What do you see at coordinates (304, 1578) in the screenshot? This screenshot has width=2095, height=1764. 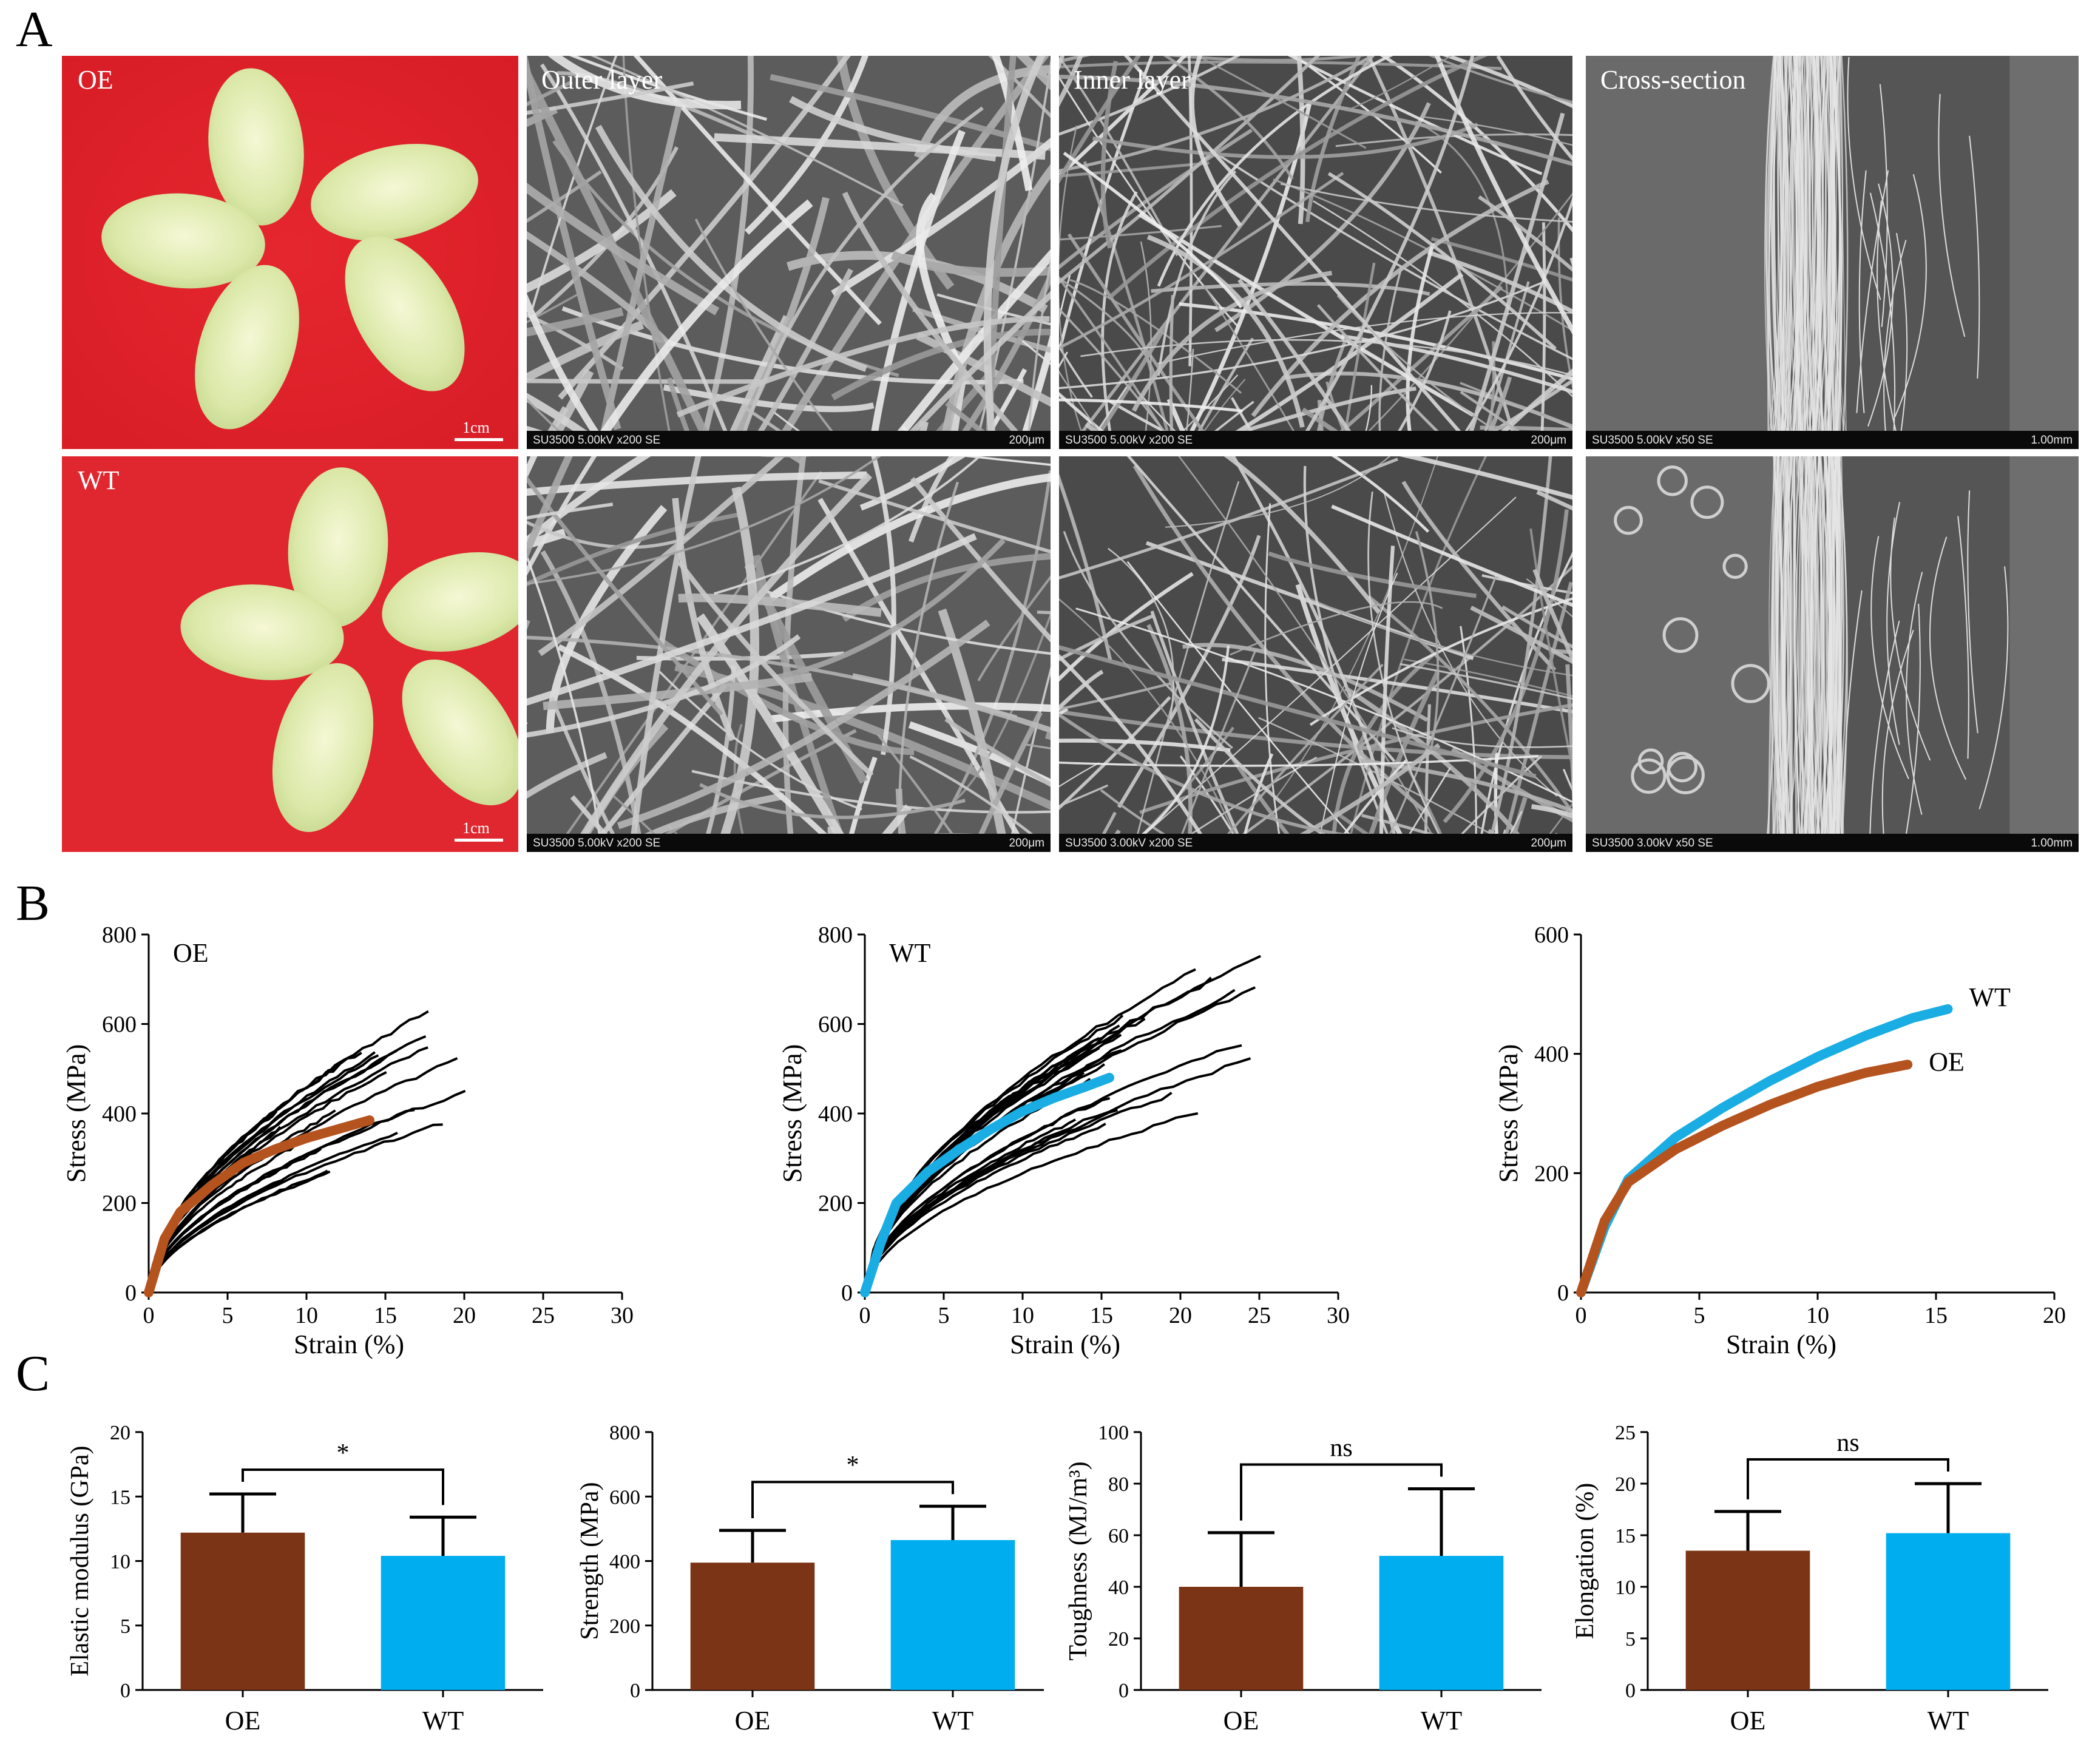 I see `bar-chart-elastic-modulus: 0 5 10 15 20 Elastic modulus (GPa) OE WT *` at bounding box center [304, 1578].